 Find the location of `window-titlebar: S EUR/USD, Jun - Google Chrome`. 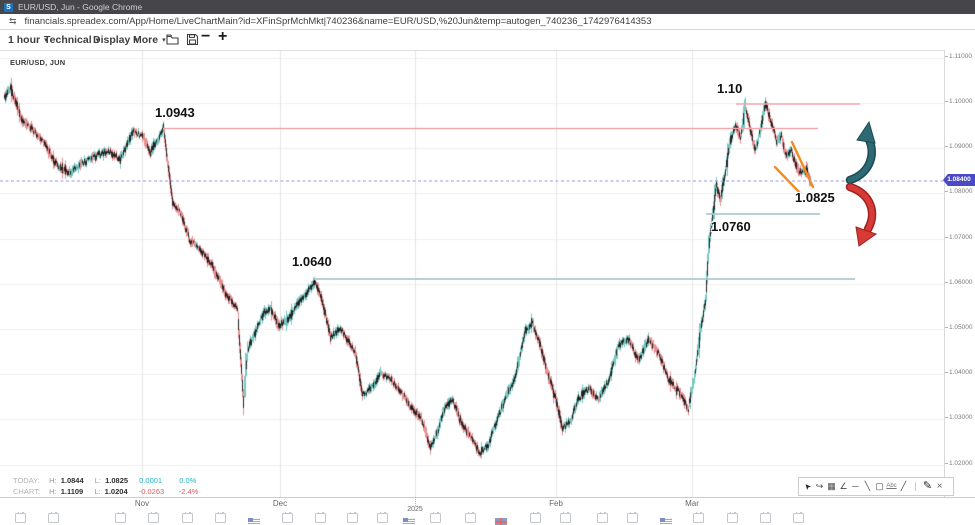

window-titlebar: S EUR/USD, Jun - Google Chrome is located at coordinates (487, 7).